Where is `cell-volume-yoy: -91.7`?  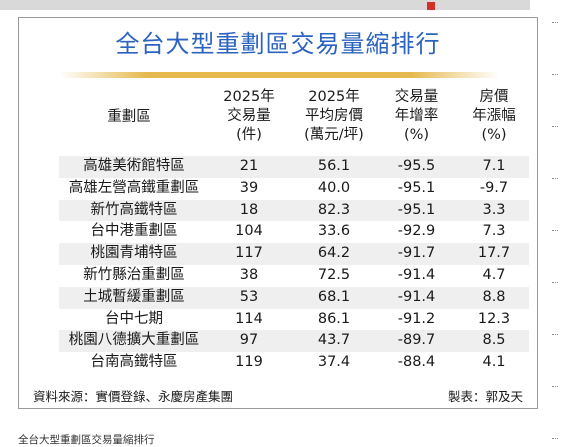 cell-volume-yoy: -91.7 is located at coordinates (416, 253).